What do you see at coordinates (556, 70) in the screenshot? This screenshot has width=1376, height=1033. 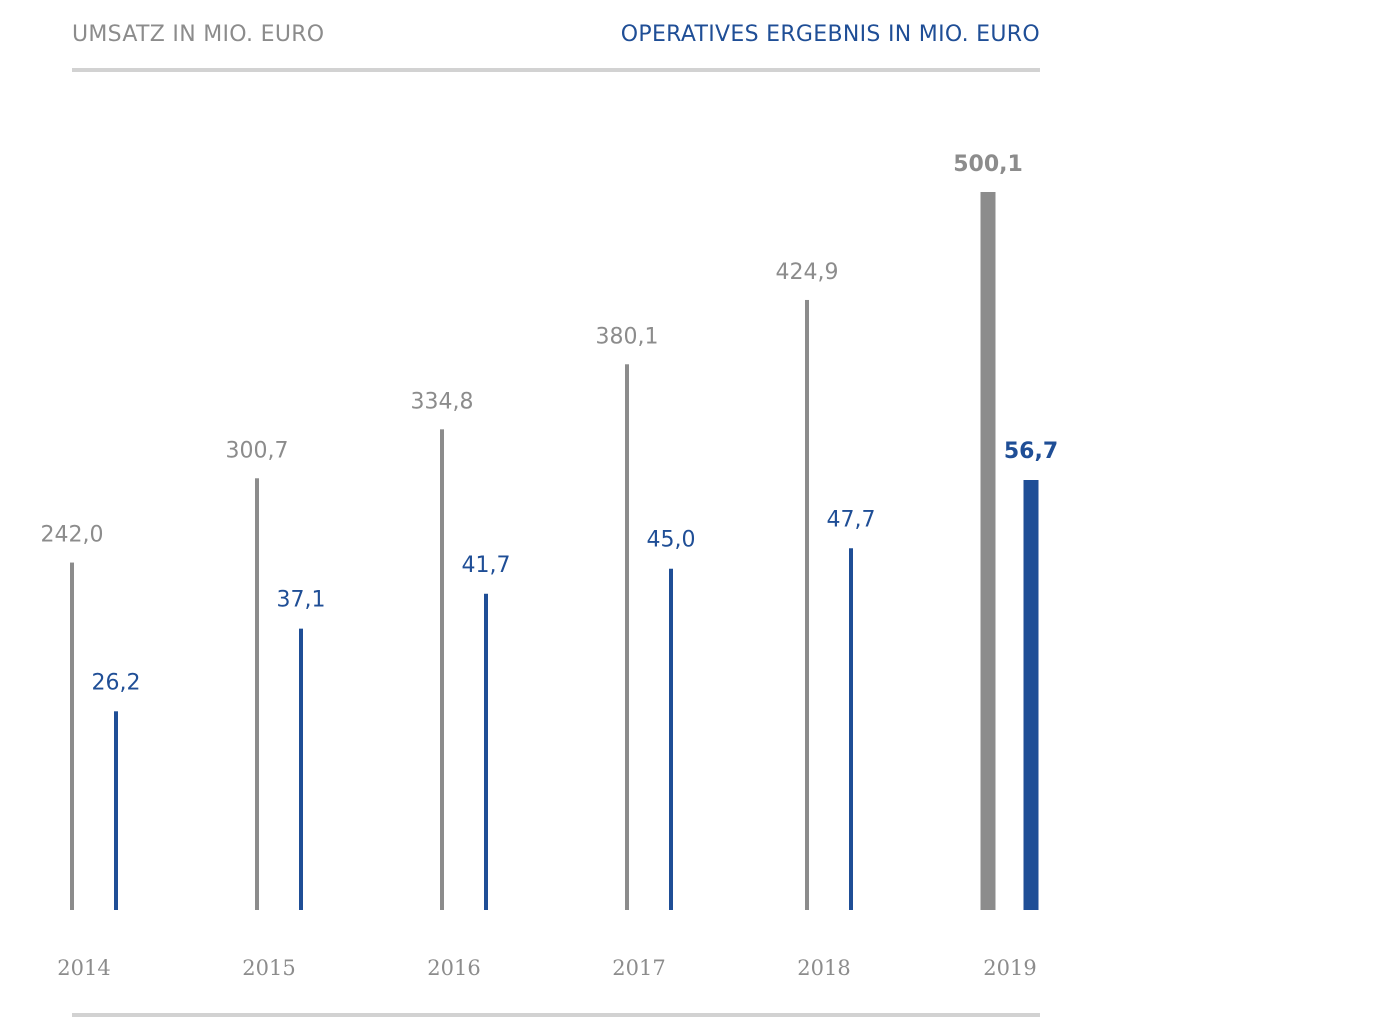 I see `top-divider` at bounding box center [556, 70].